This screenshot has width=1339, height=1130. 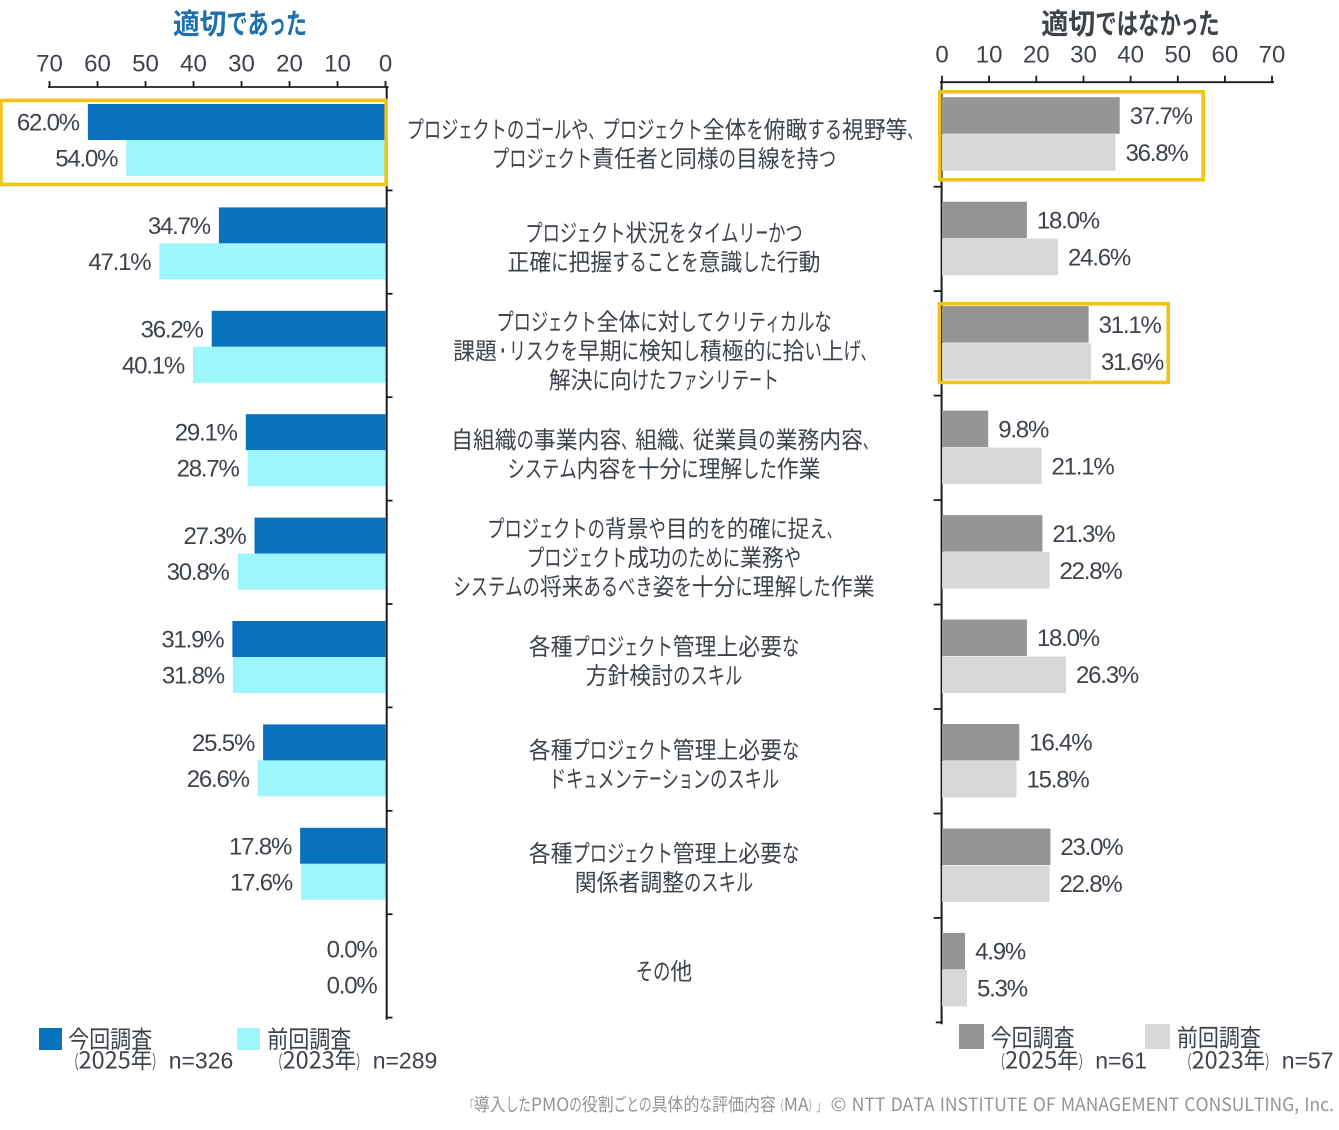 I want to click on svg-text: 62.0%, so click(x=48, y=123).